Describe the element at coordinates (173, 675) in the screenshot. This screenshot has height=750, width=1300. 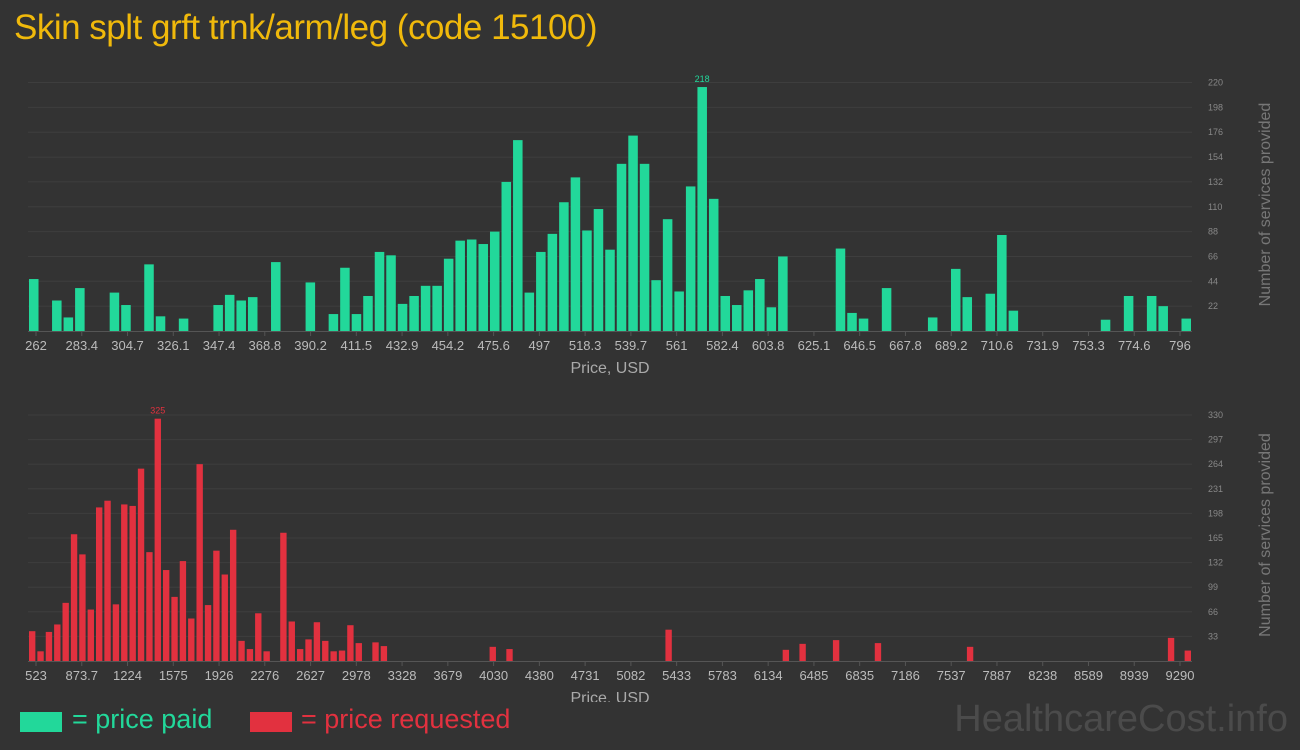
I see `x-tick-label: 1575` at that location.